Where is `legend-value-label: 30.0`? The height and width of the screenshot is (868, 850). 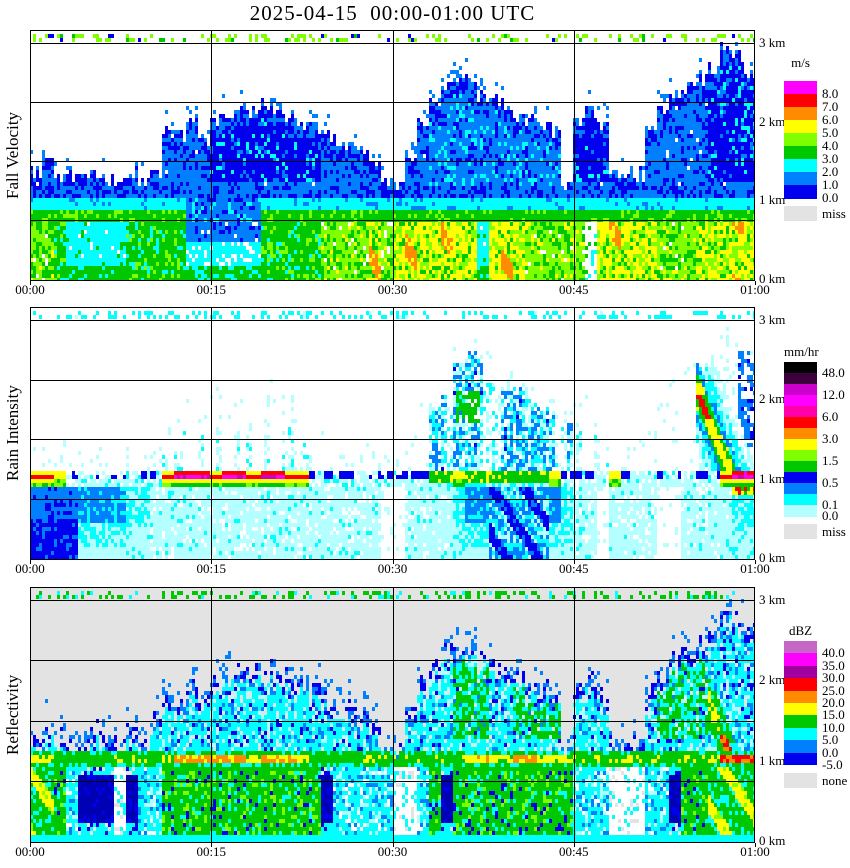 legend-value-label: 30.0 is located at coordinates (833, 678).